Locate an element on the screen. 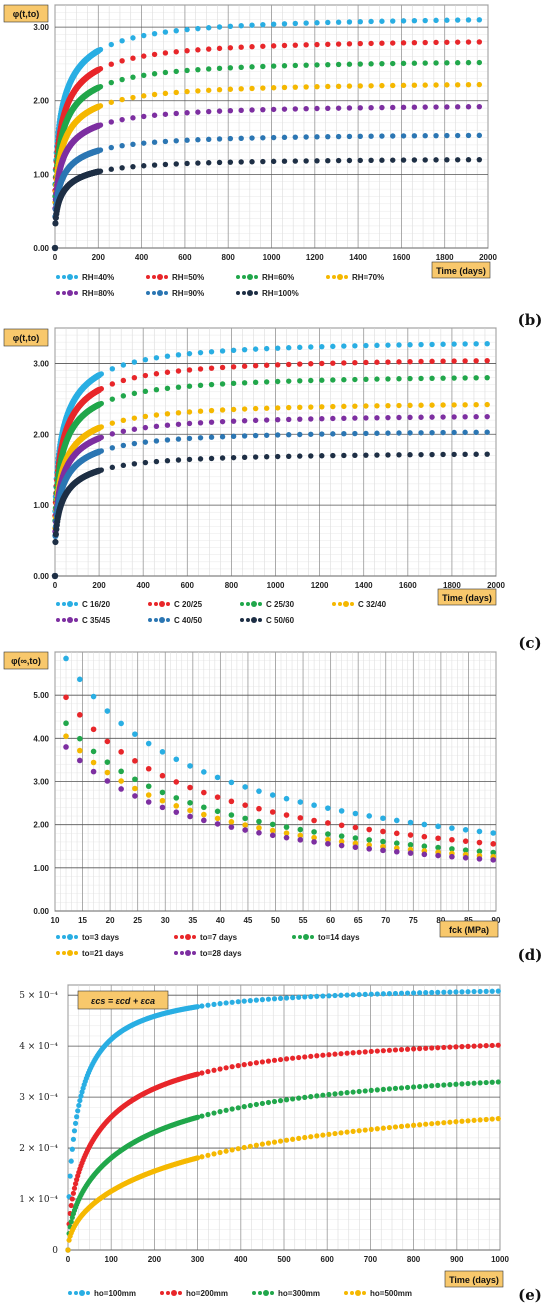 This screenshot has height=1313, width=550. legend-label: ho=300mm is located at coordinates (299, 1293).